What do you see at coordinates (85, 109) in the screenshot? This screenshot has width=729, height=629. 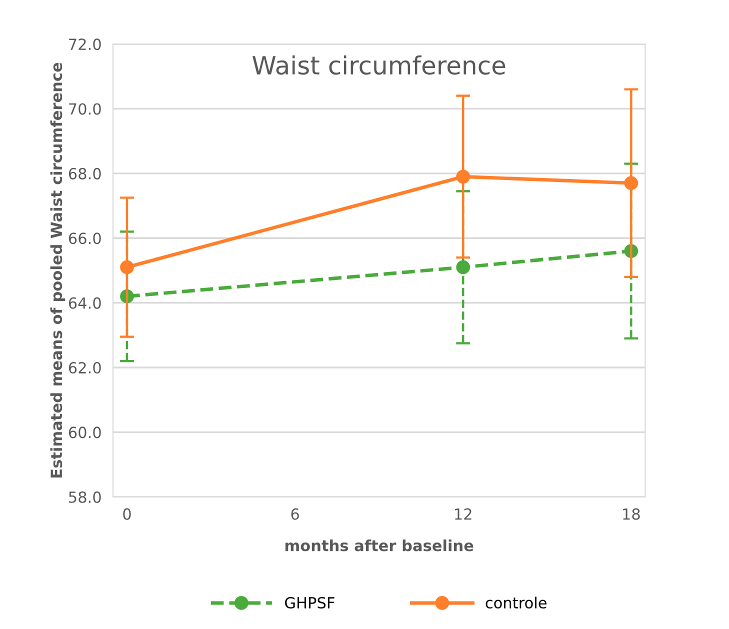 I see `y-tick-label: 70.0` at bounding box center [85, 109].